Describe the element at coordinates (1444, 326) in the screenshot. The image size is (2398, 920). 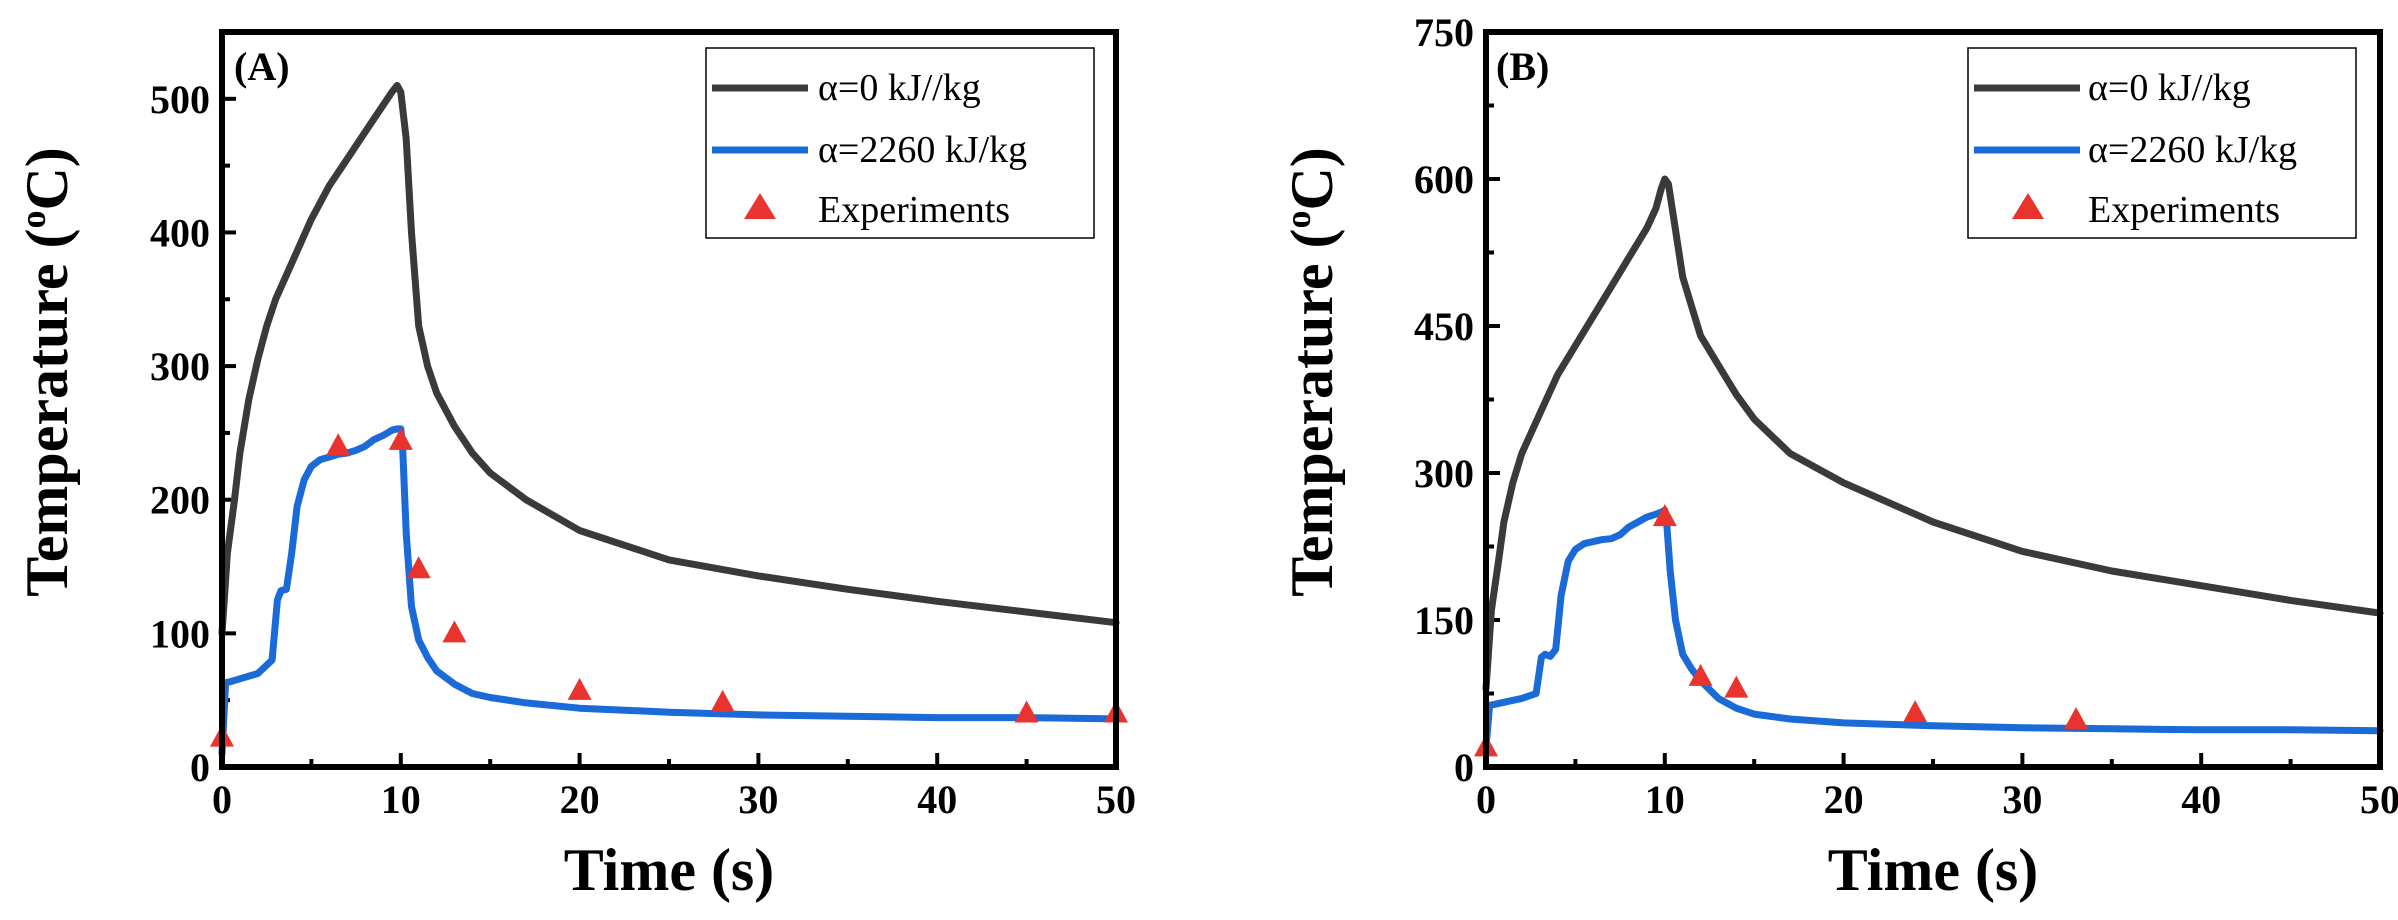
I see `y-tick-label-b: 450` at that location.